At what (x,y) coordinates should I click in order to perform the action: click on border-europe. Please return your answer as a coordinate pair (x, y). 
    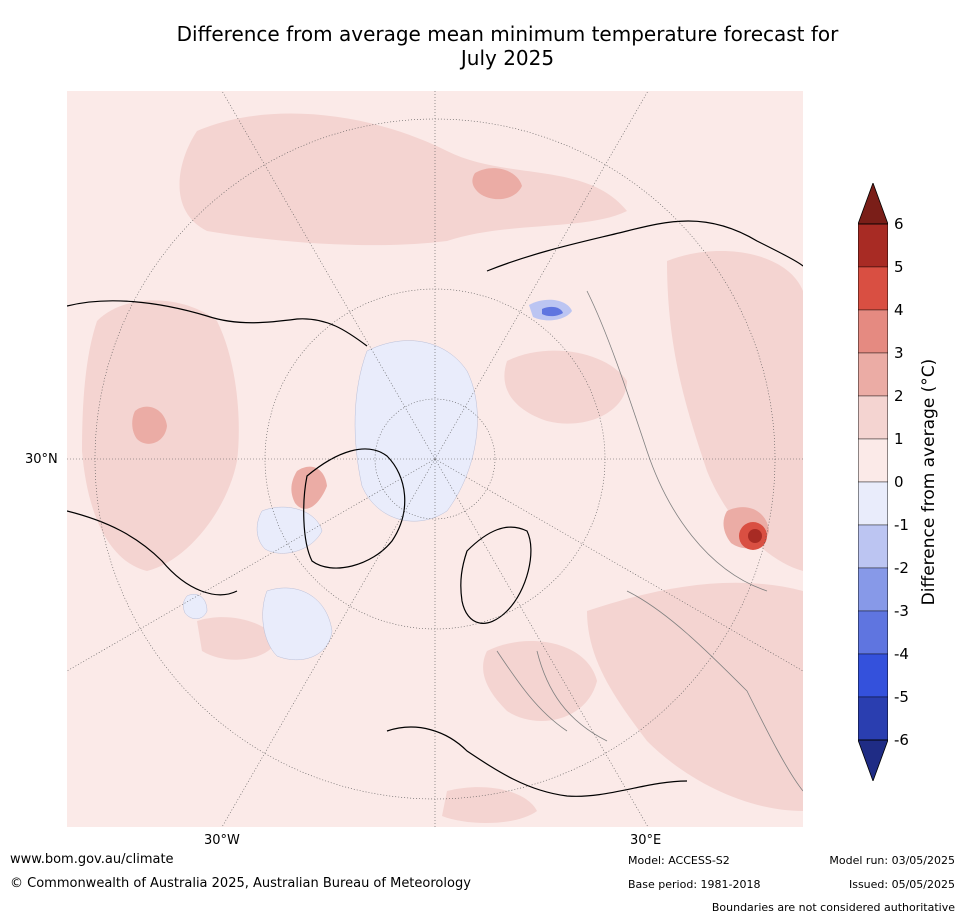
    Looking at the image, I should click on (552, 696).